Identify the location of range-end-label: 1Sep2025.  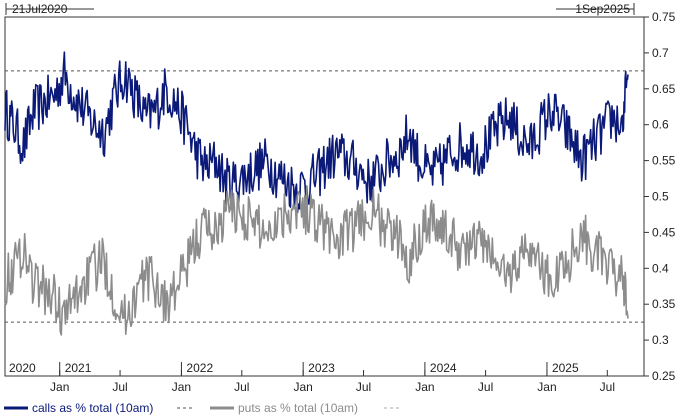
(602, 9).